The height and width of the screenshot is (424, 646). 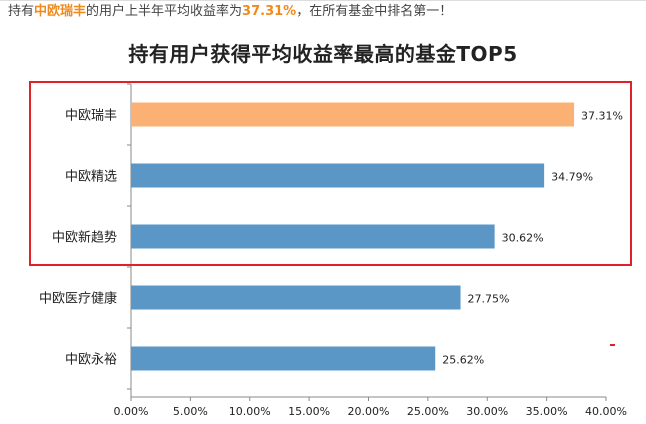 I want to click on data-label: 25.62%, so click(x=463, y=360).